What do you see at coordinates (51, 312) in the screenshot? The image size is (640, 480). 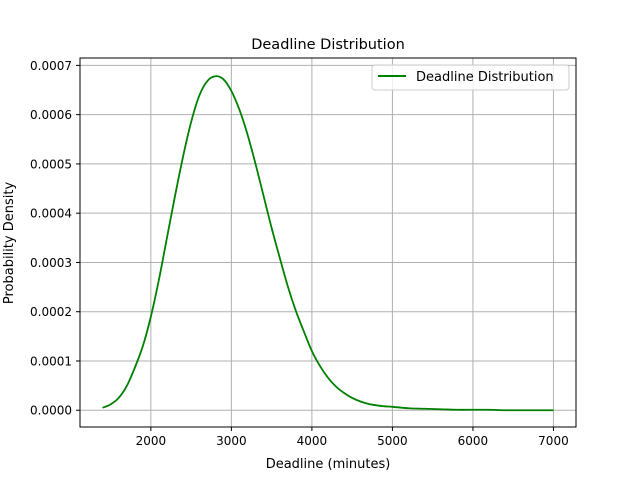 I see `y-tick-label: 0.0002` at bounding box center [51, 312].